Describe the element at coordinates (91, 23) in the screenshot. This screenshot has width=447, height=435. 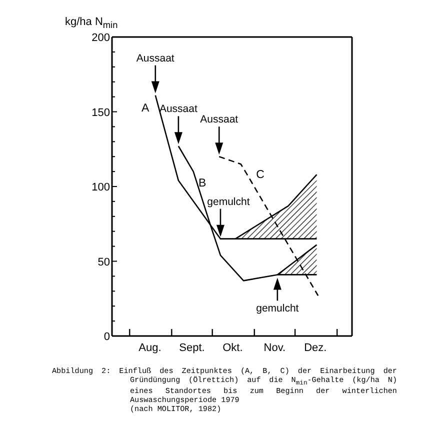
I see `y-axis-title: kg/ha N$_{min}$` at that location.